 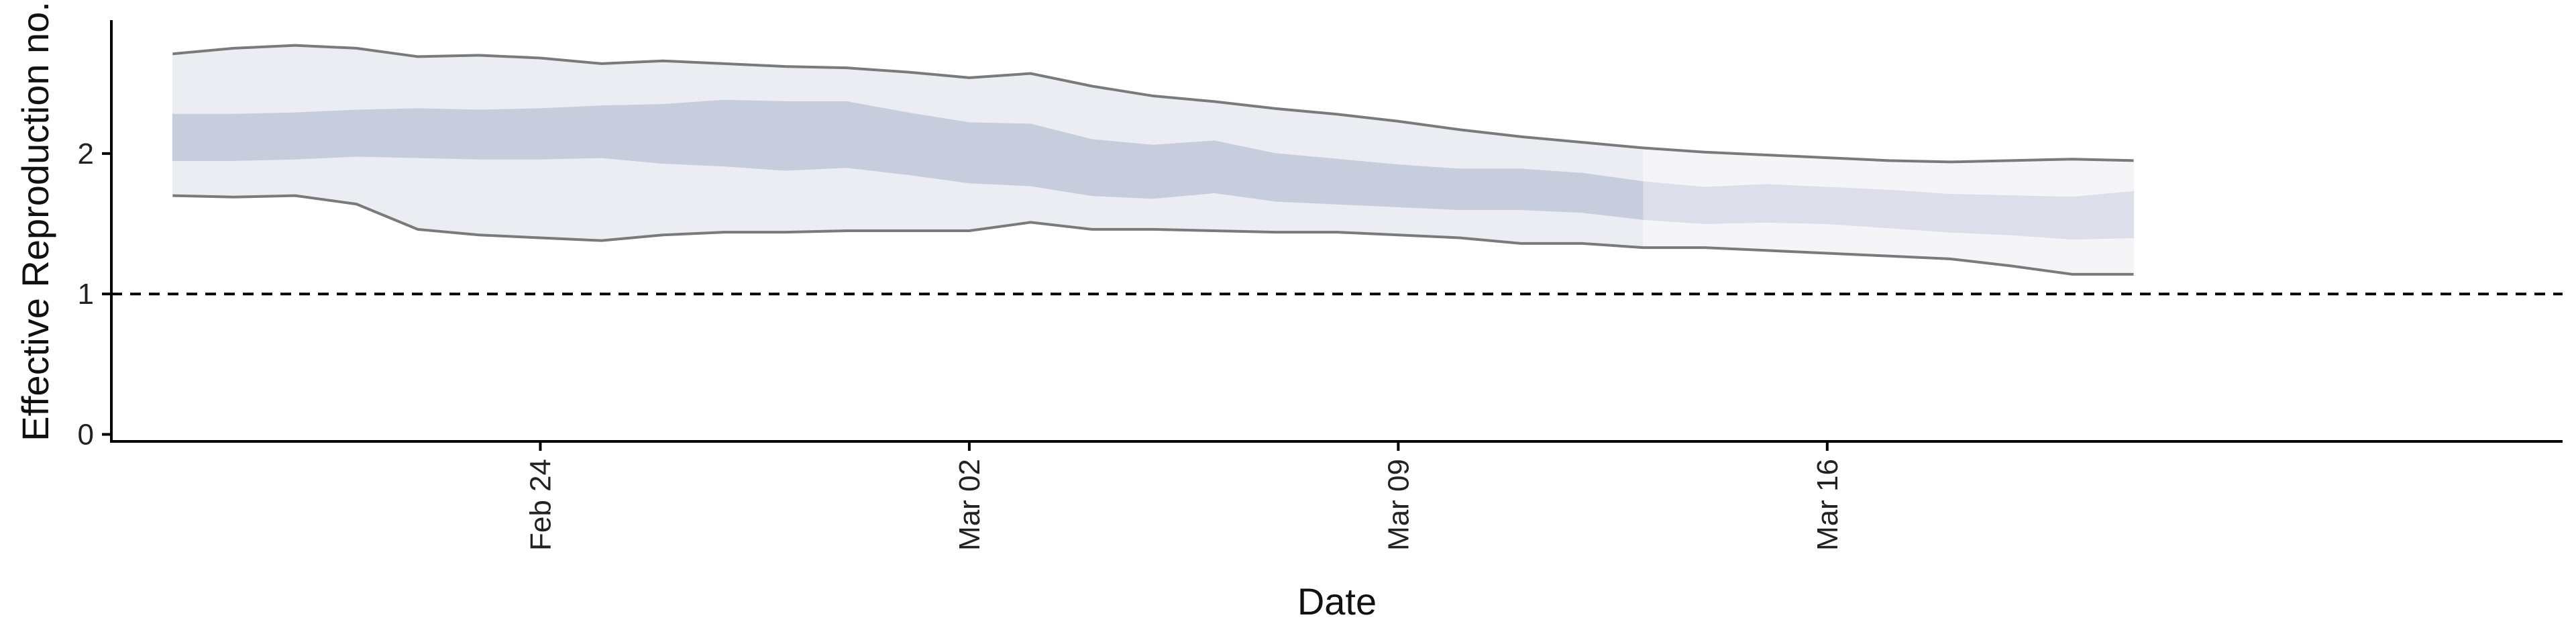 What do you see at coordinates (86, 154) in the screenshot?
I see `y-tick-label: 2` at bounding box center [86, 154].